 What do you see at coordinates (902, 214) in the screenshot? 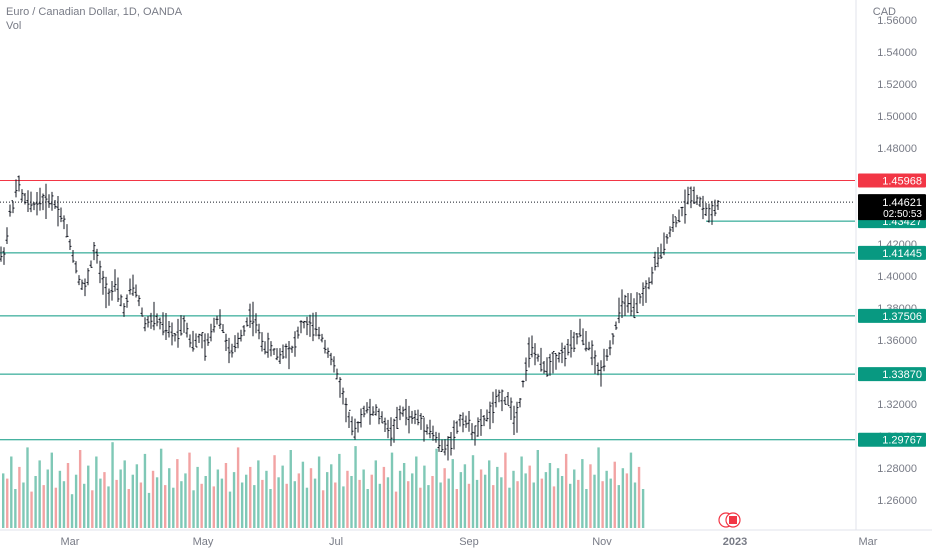
I see `bar-countdown-label: 02:50:53` at bounding box center [902, 214].